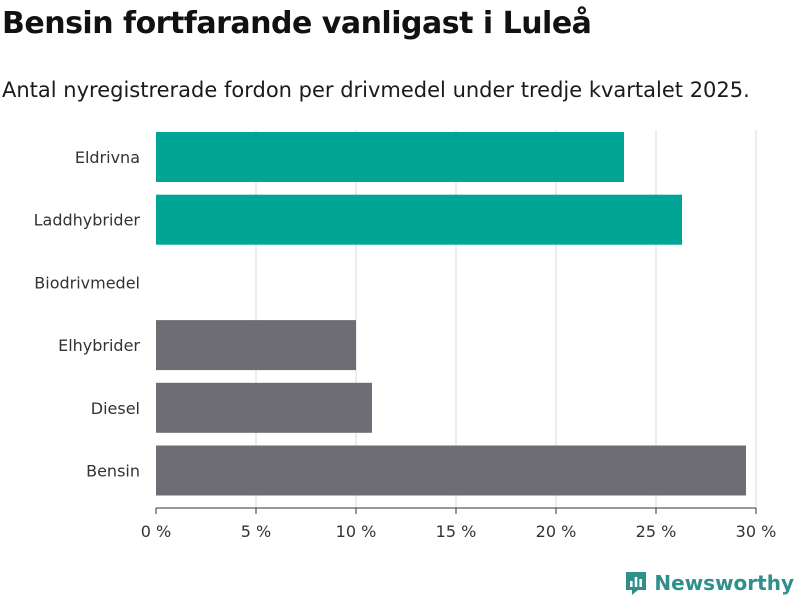 Image resolution: width=800 pixels, height=600 pixels. I want to click on newsworthy-chart-icon, so click(636, 583).